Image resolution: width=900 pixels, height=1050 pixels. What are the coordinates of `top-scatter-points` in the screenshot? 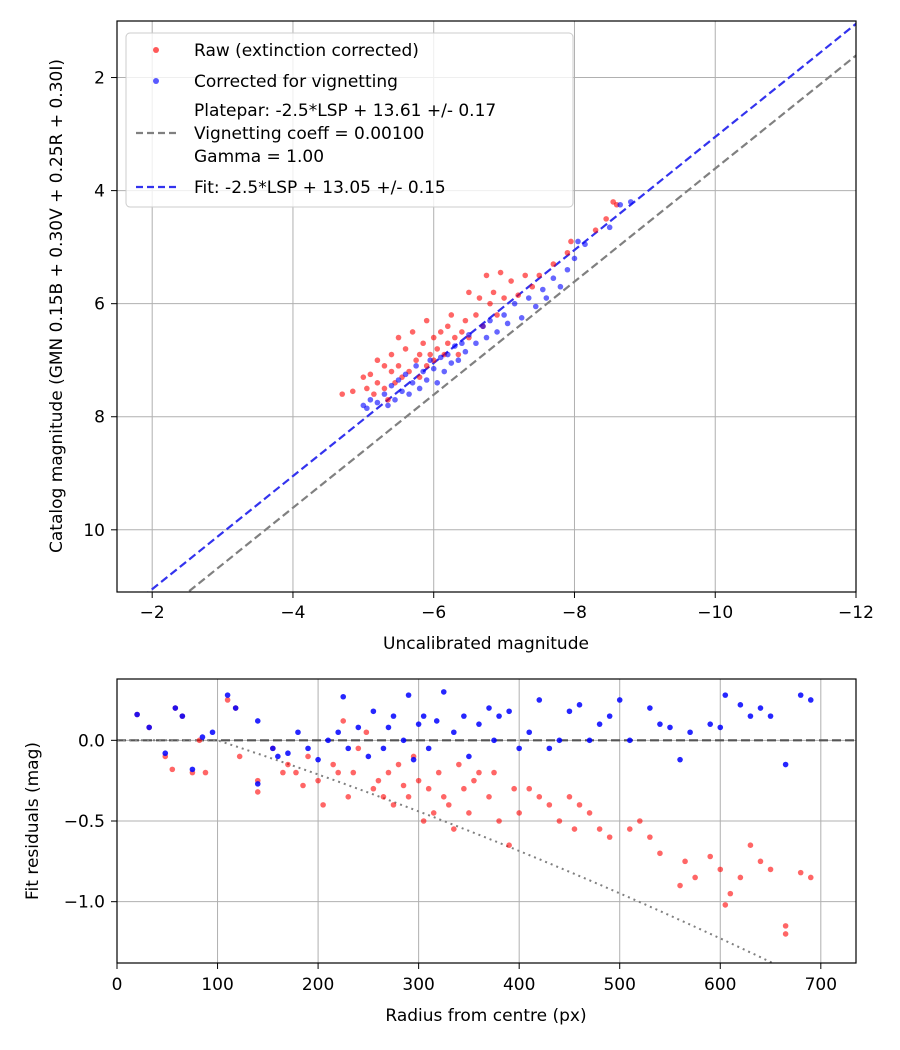 It's located at (486, 305).